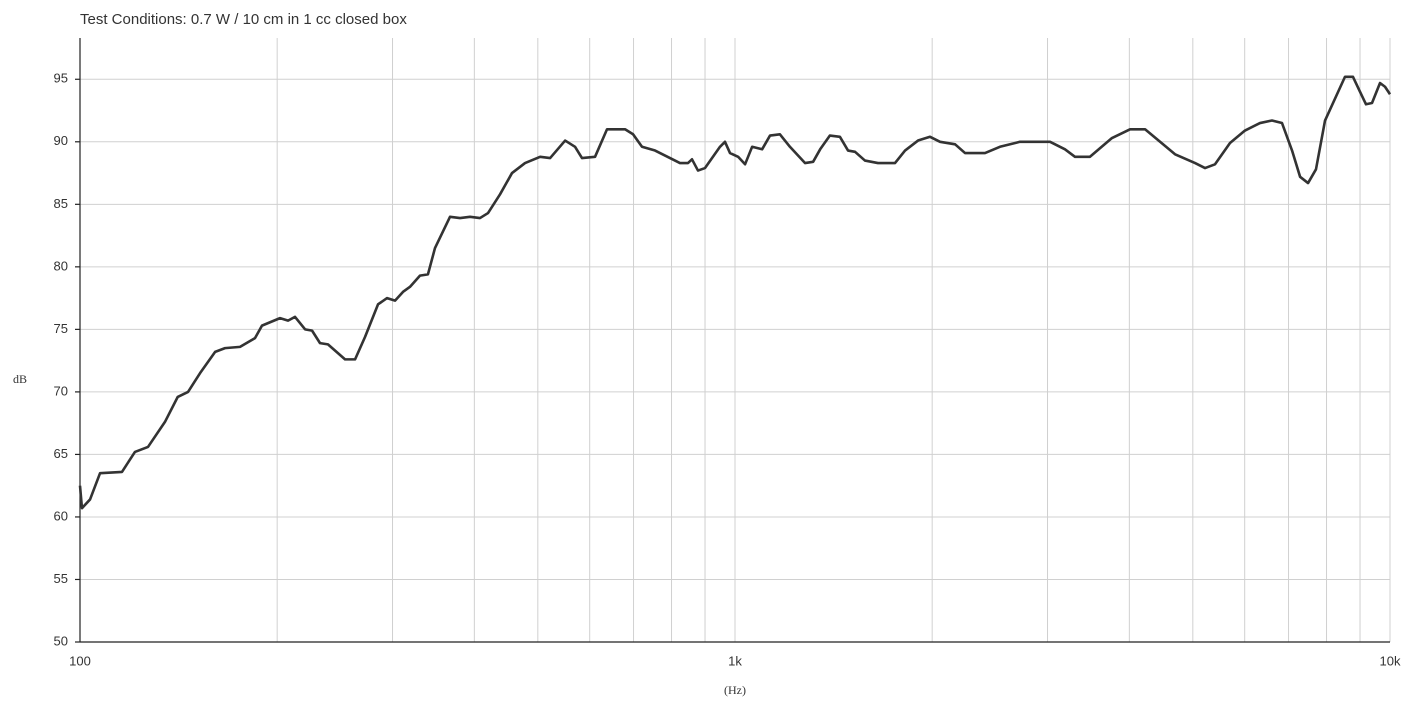 The height and width of the screenshot is (704, 1423). What do you see at coordinates (80, 660) in the screenshot?
I see `x-tick-label: 100` at bounding box center [80, 660].